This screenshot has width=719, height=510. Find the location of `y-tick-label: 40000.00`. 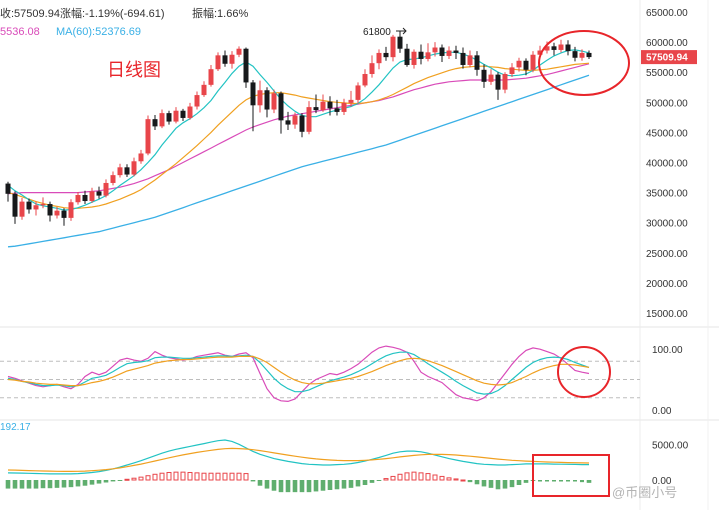

y-tick-label: 40000.00 is located at coordinates (667, 164).